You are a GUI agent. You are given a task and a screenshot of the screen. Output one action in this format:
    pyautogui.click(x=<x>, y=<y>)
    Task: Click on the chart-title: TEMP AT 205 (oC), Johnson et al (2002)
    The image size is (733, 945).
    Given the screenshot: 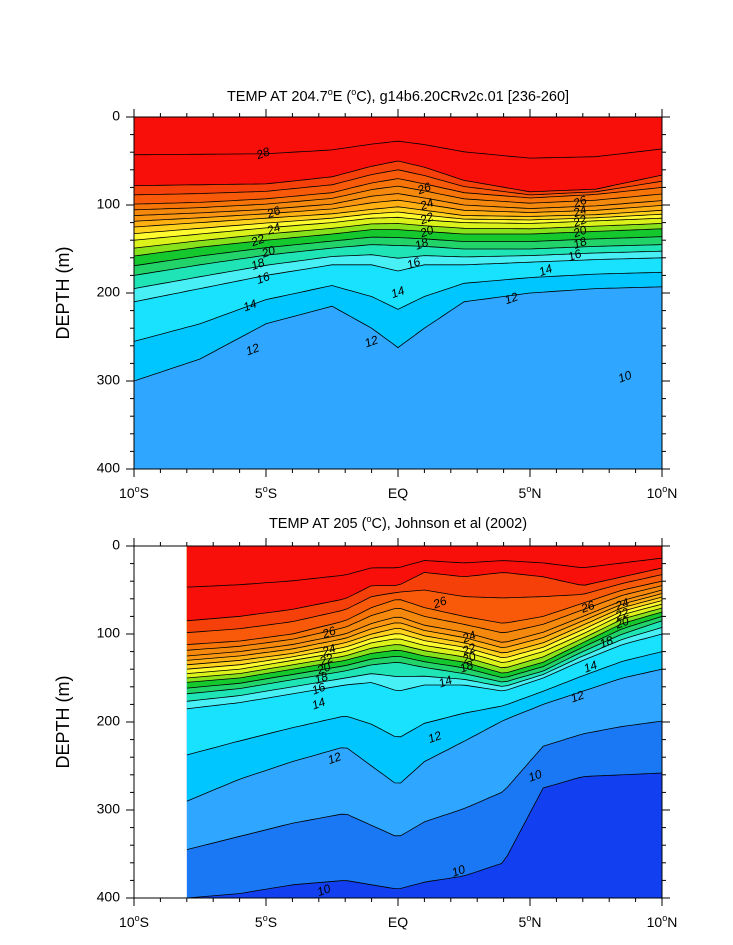 What is the action you would take?
    pyautogui.click(x=398, y=523)
    